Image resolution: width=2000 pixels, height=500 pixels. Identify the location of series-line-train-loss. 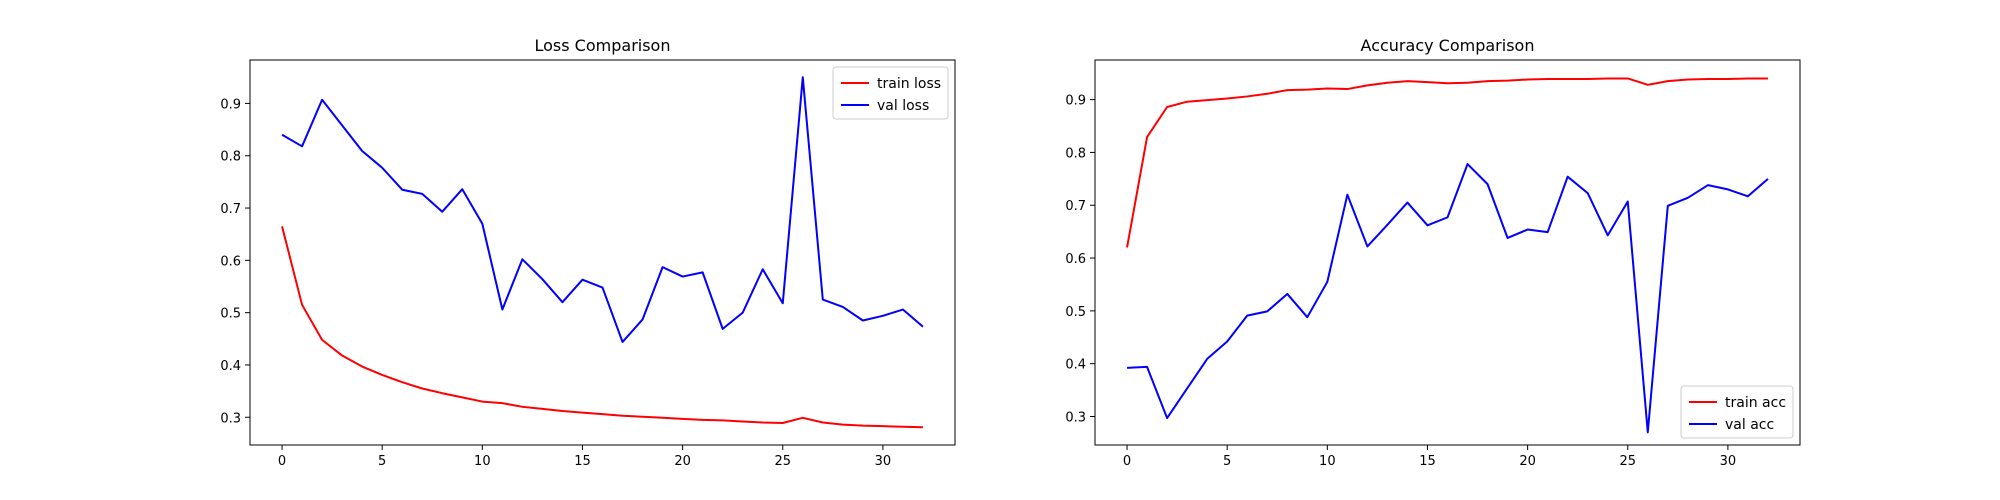
(602, 327).